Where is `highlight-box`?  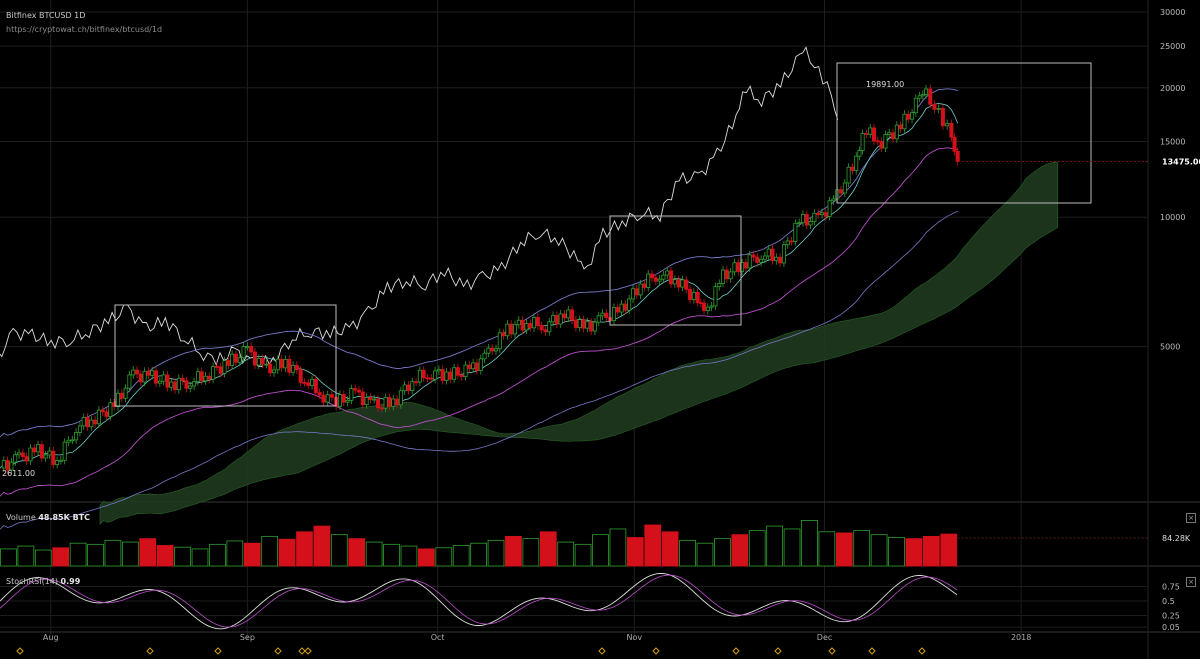
highlight-box is located at coordinates (964, 133).